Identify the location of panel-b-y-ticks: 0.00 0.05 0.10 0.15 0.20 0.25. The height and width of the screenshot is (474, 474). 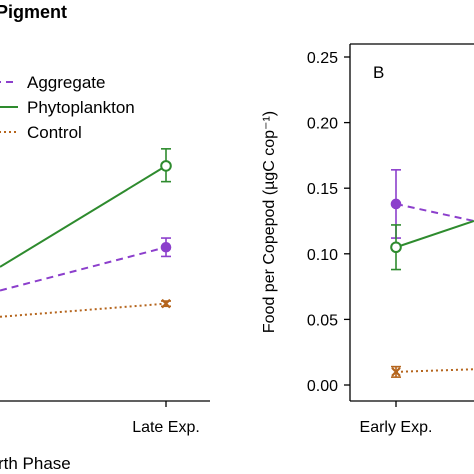
(328, 222).